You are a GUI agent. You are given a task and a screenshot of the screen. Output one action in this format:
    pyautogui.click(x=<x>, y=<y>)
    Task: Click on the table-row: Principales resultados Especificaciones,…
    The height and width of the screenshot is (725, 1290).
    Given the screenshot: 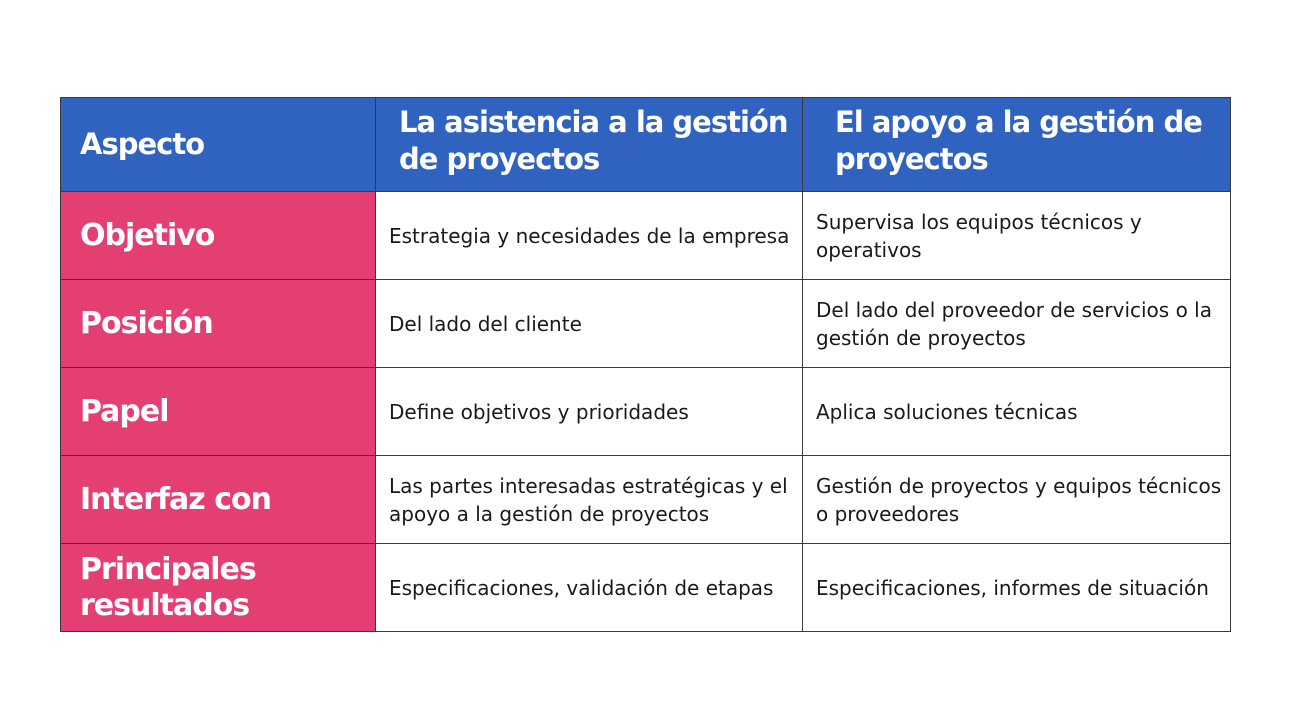 What is the action you would take?
    pyautogui.click(x=645, y=587)
    